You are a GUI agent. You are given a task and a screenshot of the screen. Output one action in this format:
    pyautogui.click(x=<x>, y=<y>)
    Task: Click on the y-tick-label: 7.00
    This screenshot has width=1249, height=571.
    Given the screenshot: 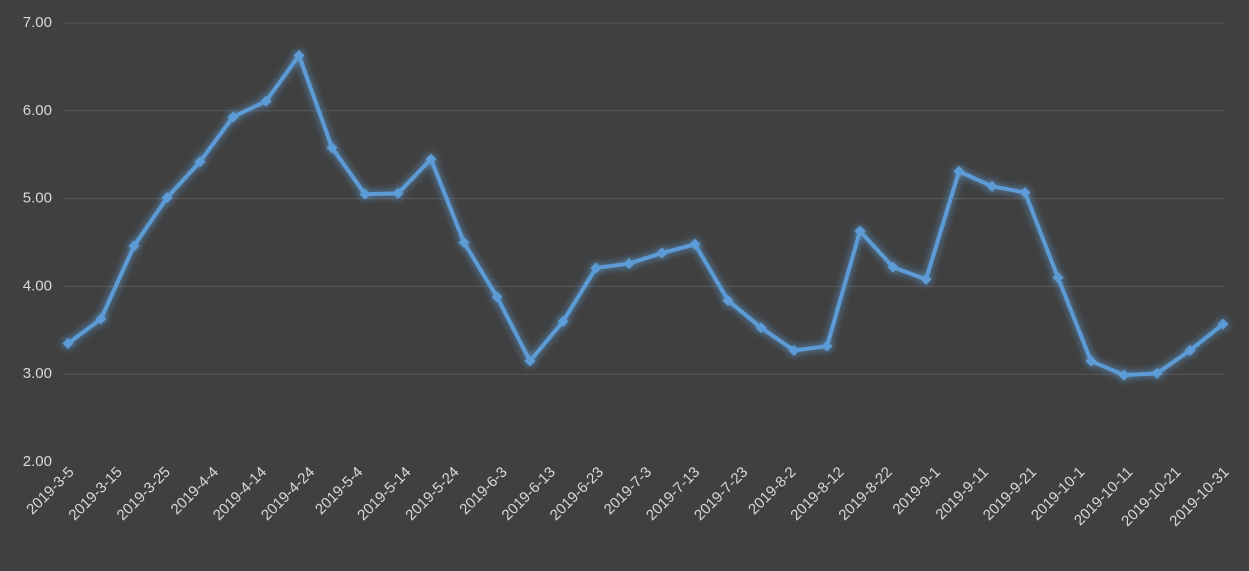 What is the action you would take?
    pyautogui.click(x=37, y=22)
    